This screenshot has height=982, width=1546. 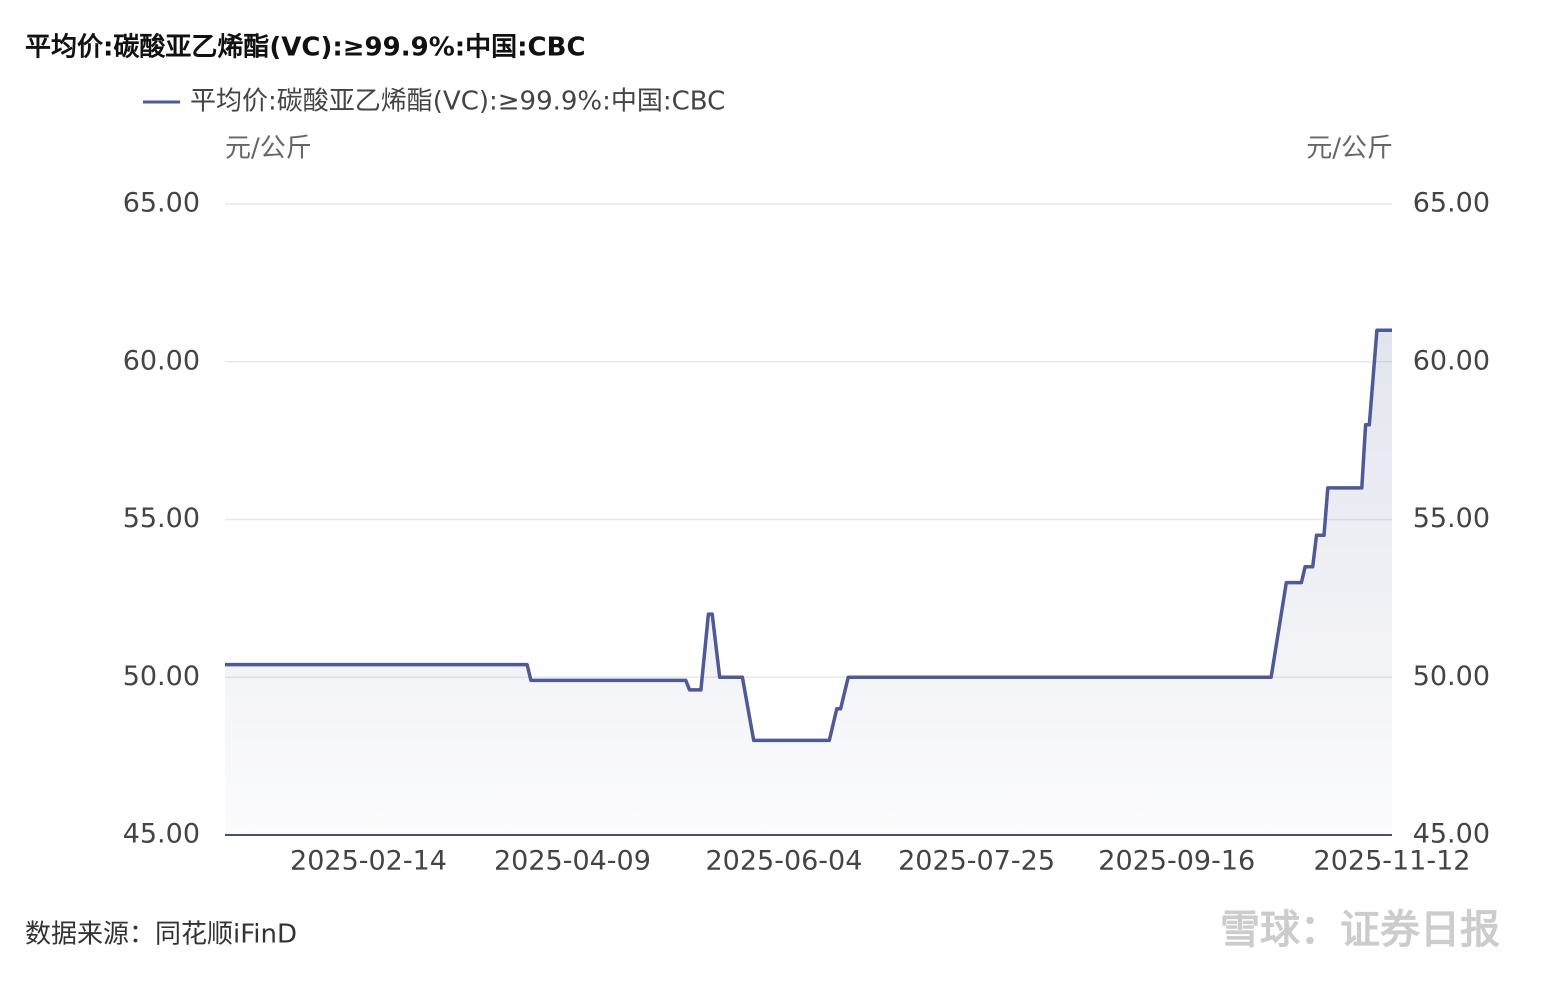 What do you see at coordinates (161, 834) in the screenshot?
I see `y-tick-label: 45.00` at bounding box center [161, 834].